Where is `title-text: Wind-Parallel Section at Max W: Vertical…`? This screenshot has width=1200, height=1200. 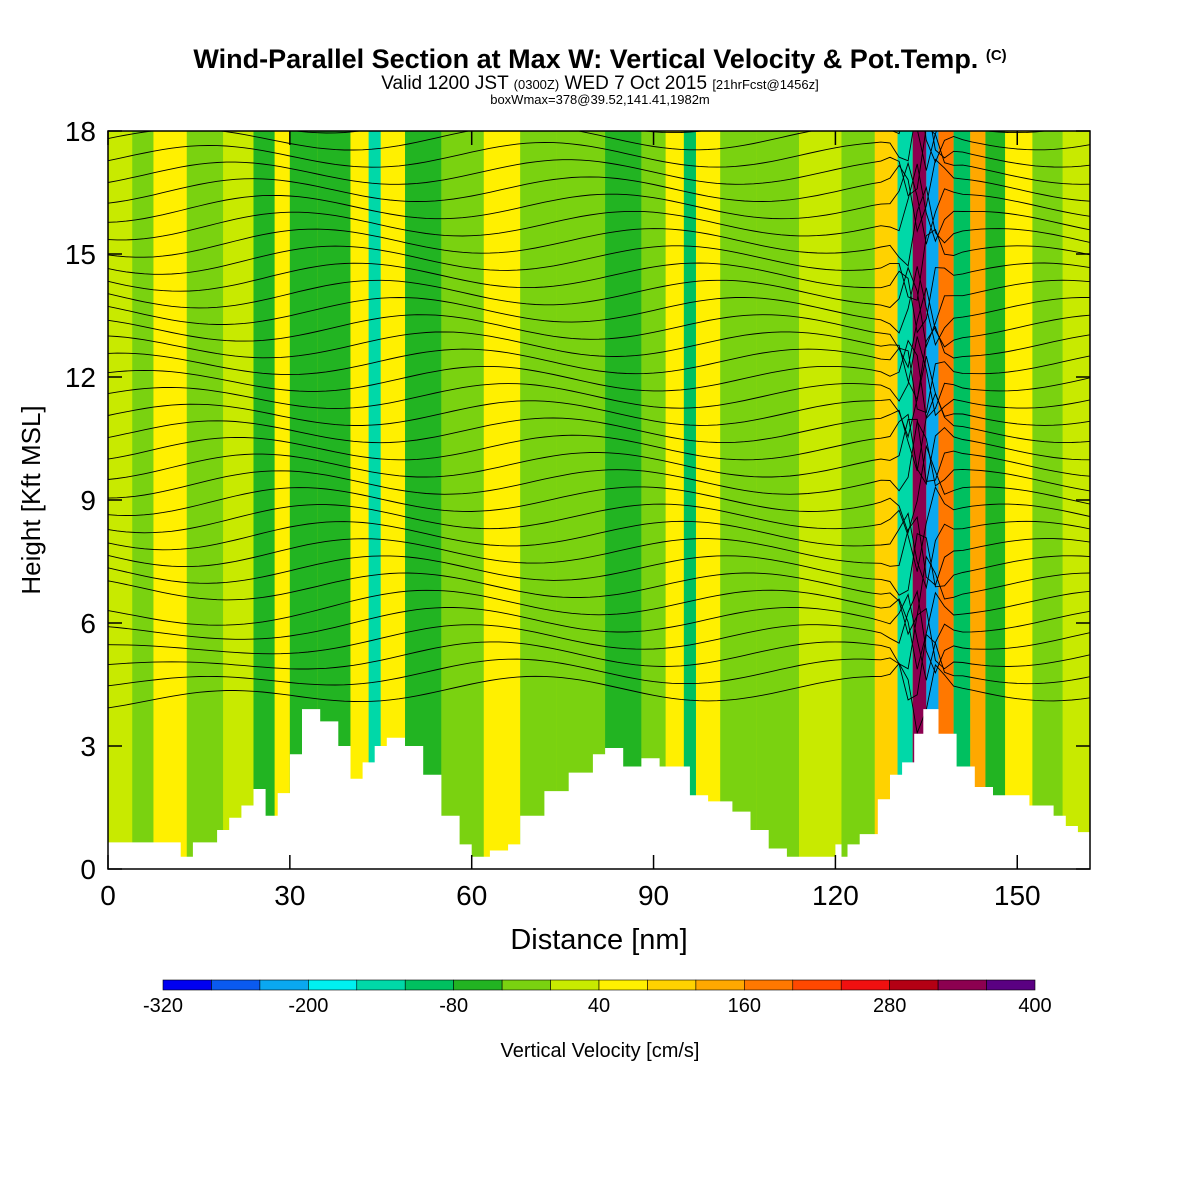 title-text: Wind-Parallel Section at Max W: Vertical… is located at coordinates (586, 59).